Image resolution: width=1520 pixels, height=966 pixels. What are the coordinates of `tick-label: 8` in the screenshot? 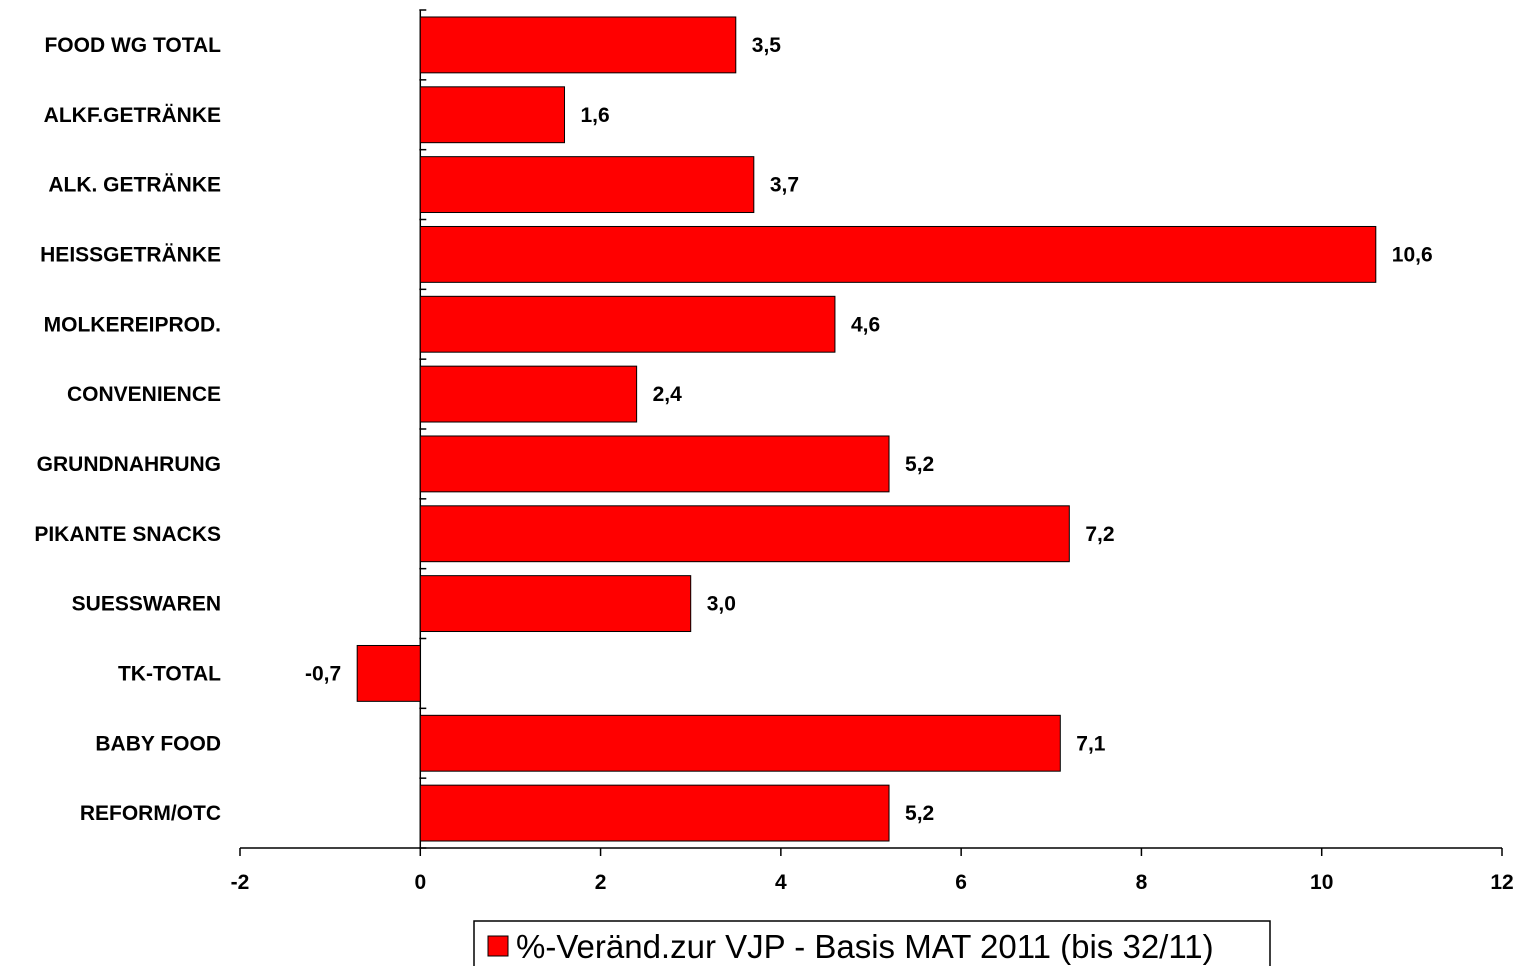 It's located at (1142, 882).